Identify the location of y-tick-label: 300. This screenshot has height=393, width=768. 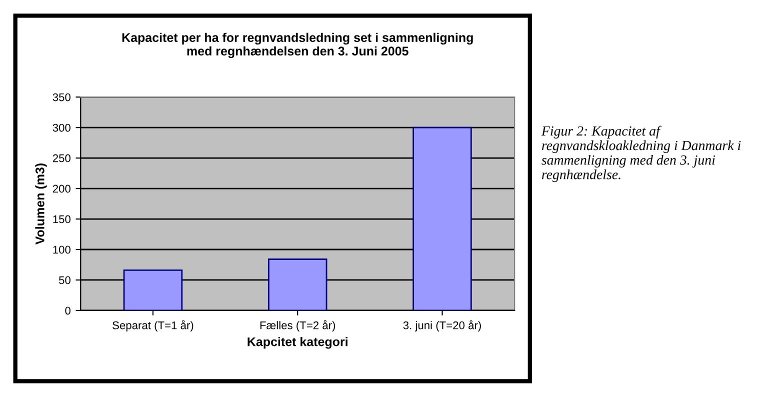
(61, 128).